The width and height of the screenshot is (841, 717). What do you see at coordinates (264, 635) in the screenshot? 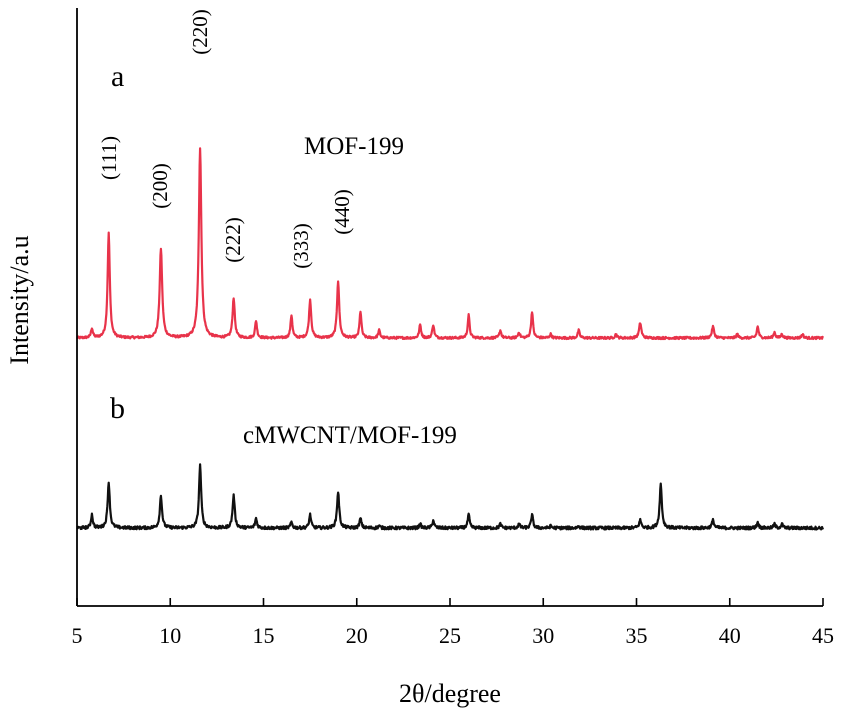
I see `x-tick-label: 15` at bounding box center [264, 635].